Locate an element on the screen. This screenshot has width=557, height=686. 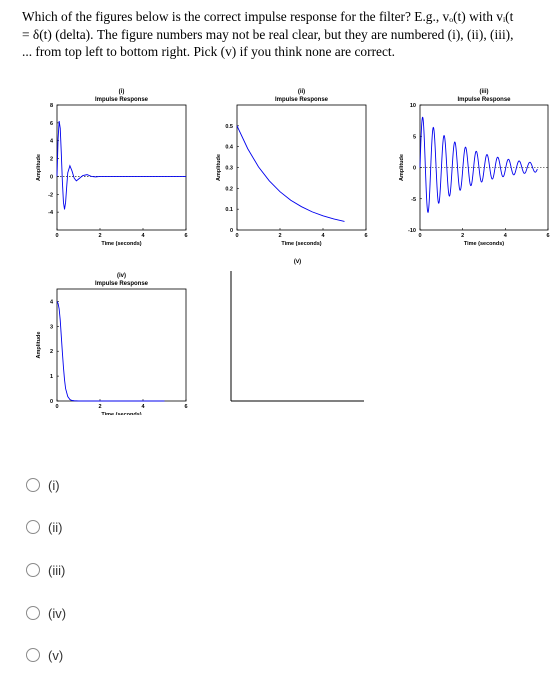
figure-number: (i) is located at coordinates (122, 92).